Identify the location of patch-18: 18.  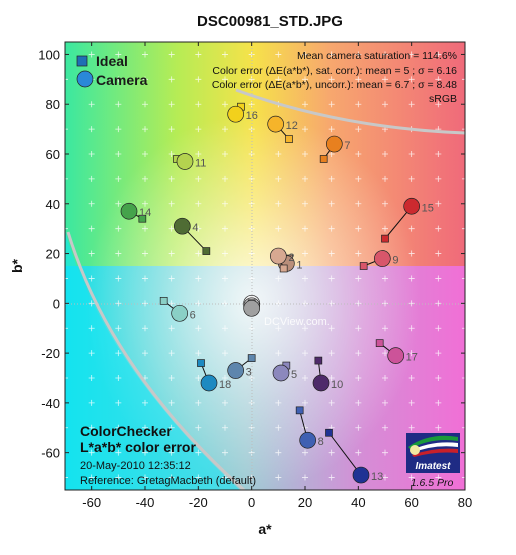
(214, 375).